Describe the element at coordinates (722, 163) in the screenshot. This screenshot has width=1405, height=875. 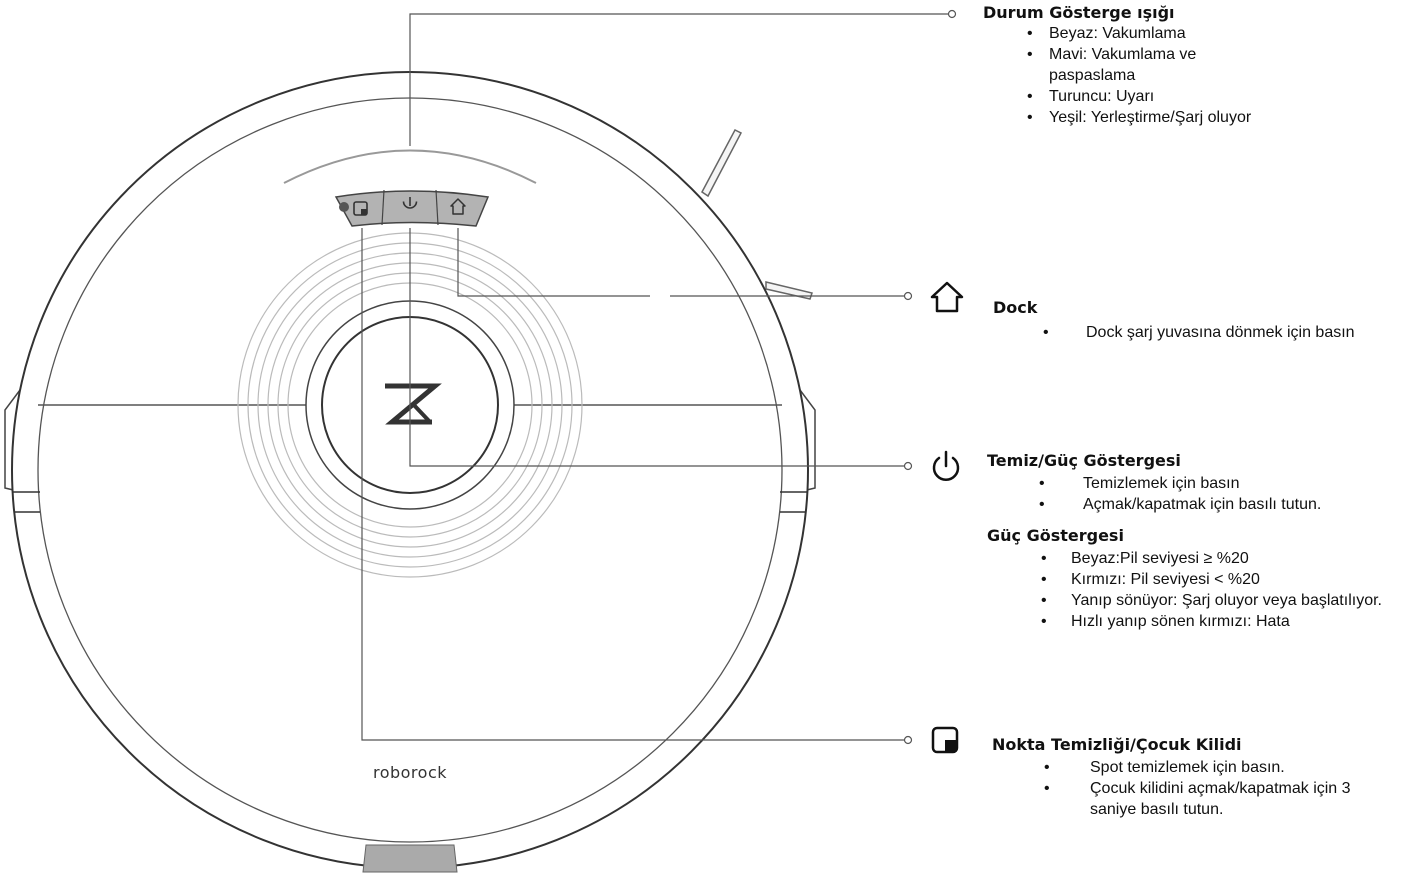
I see `side-brush` at that location.